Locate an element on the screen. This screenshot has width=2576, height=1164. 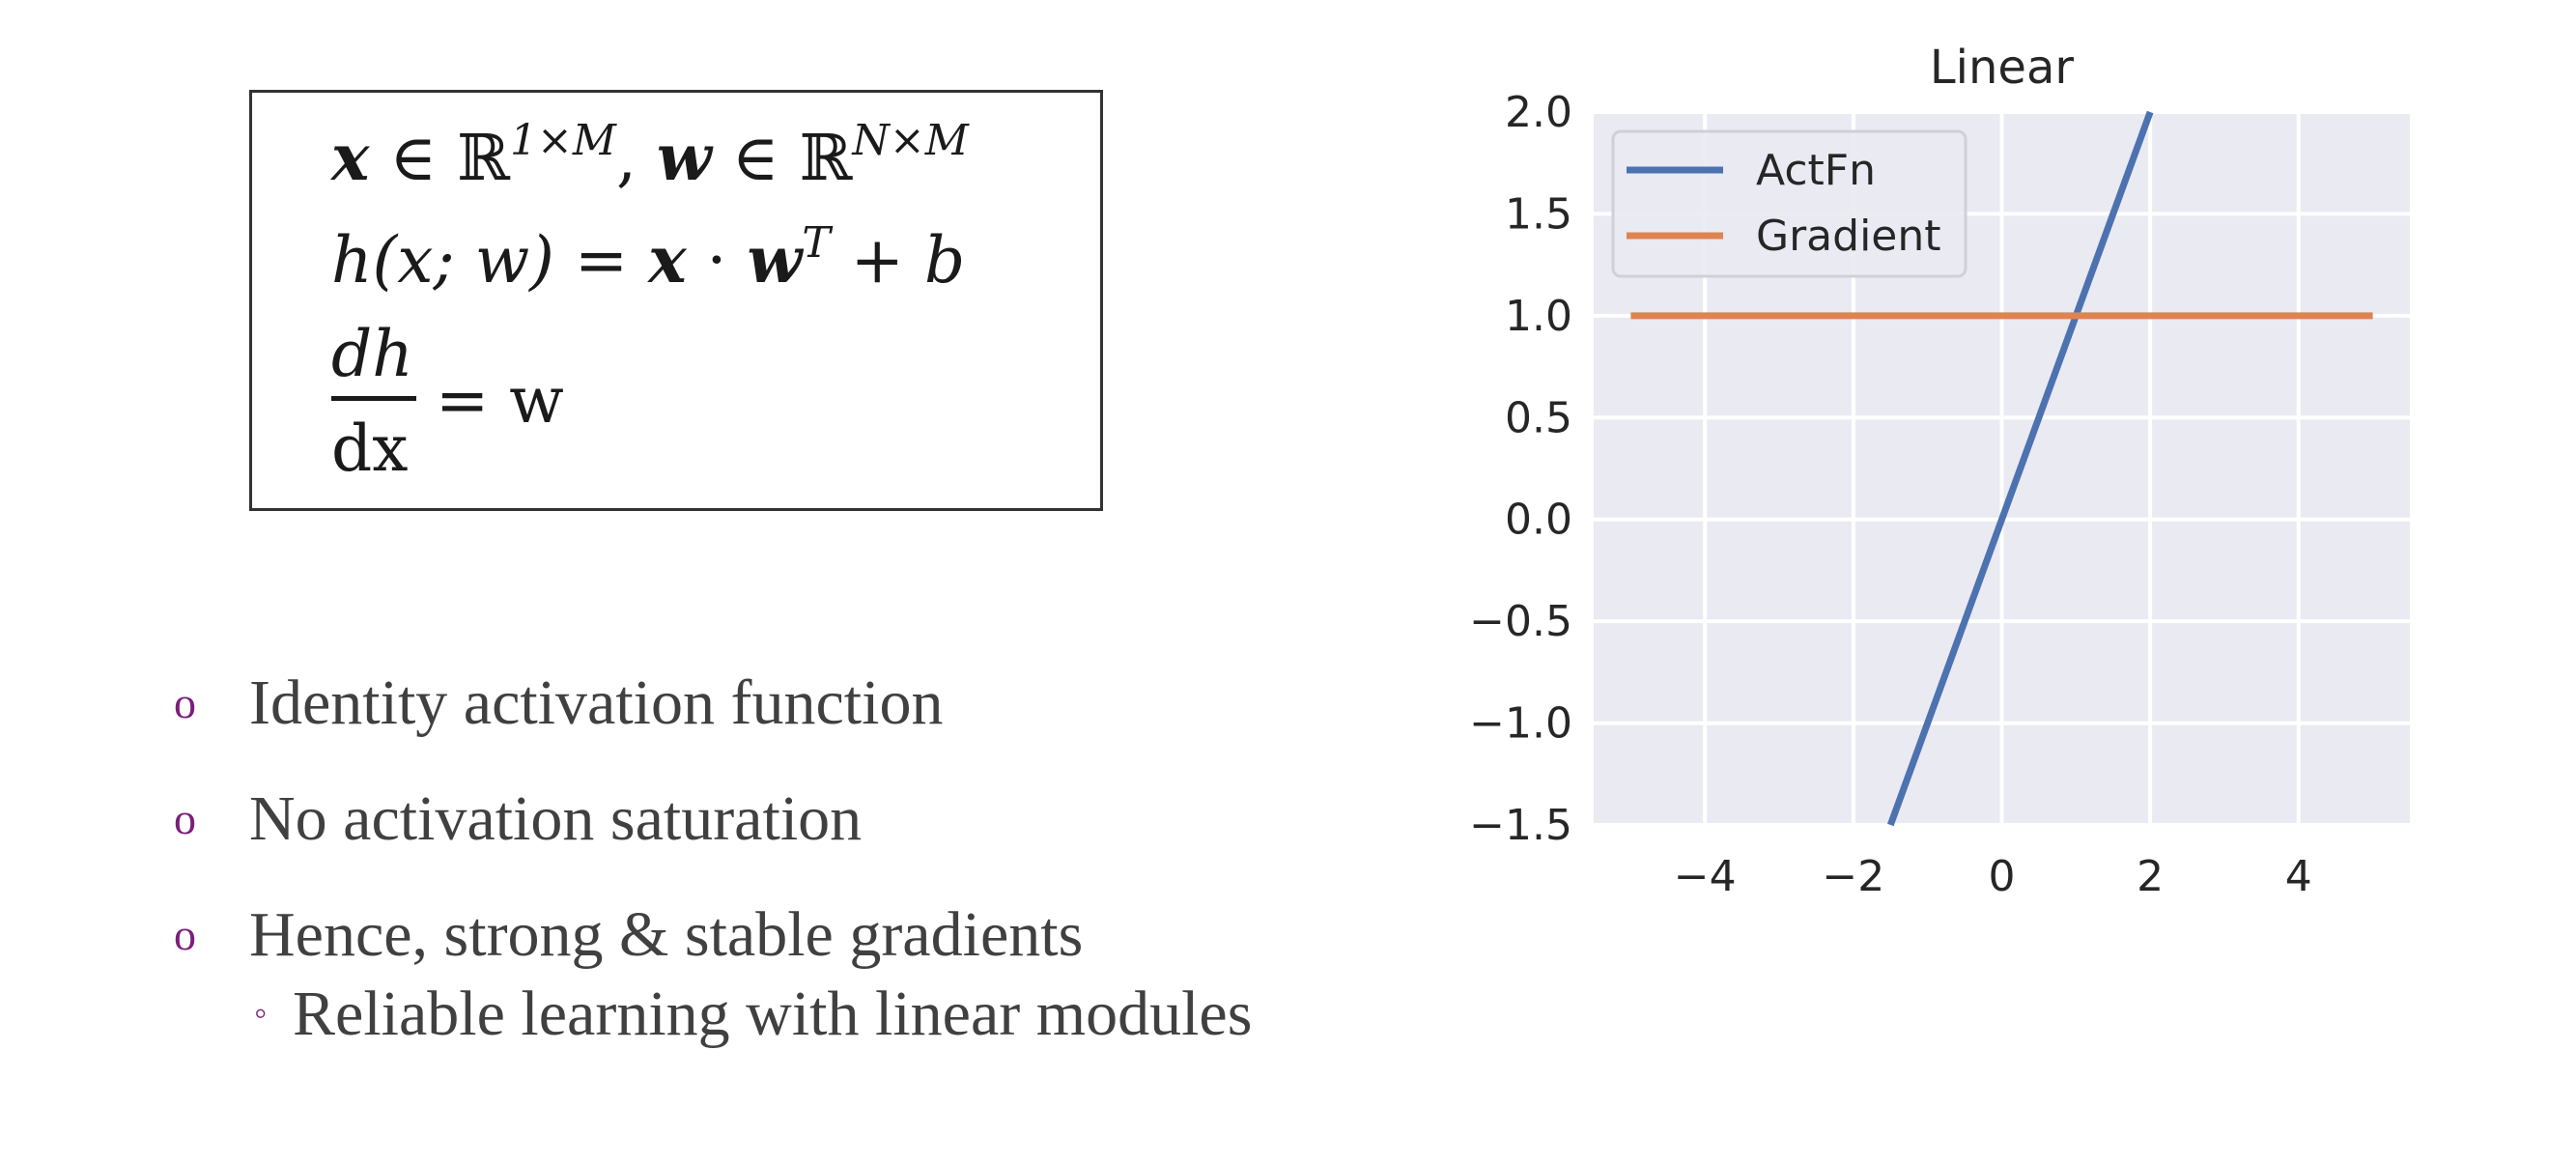
bullet-text: Hence, strong & stable gradients is located at coordinates (666, 935).